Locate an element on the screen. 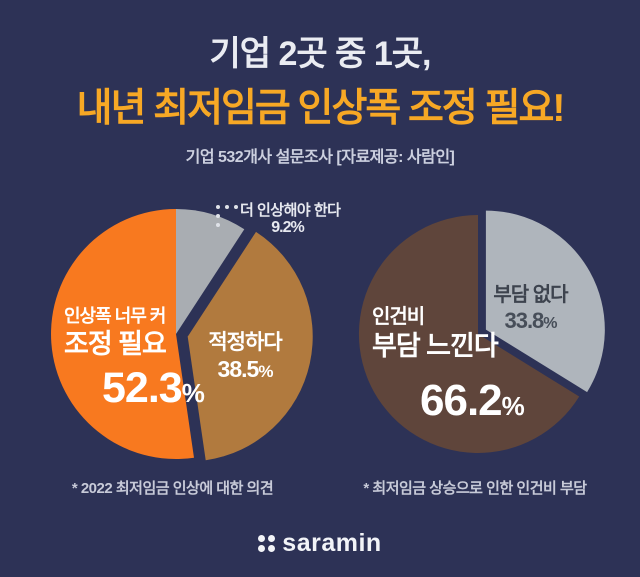 This screenshot has width=640, height=577. left-pie-appropriate-text: 적정하다 is located at coordinates (245, 342).